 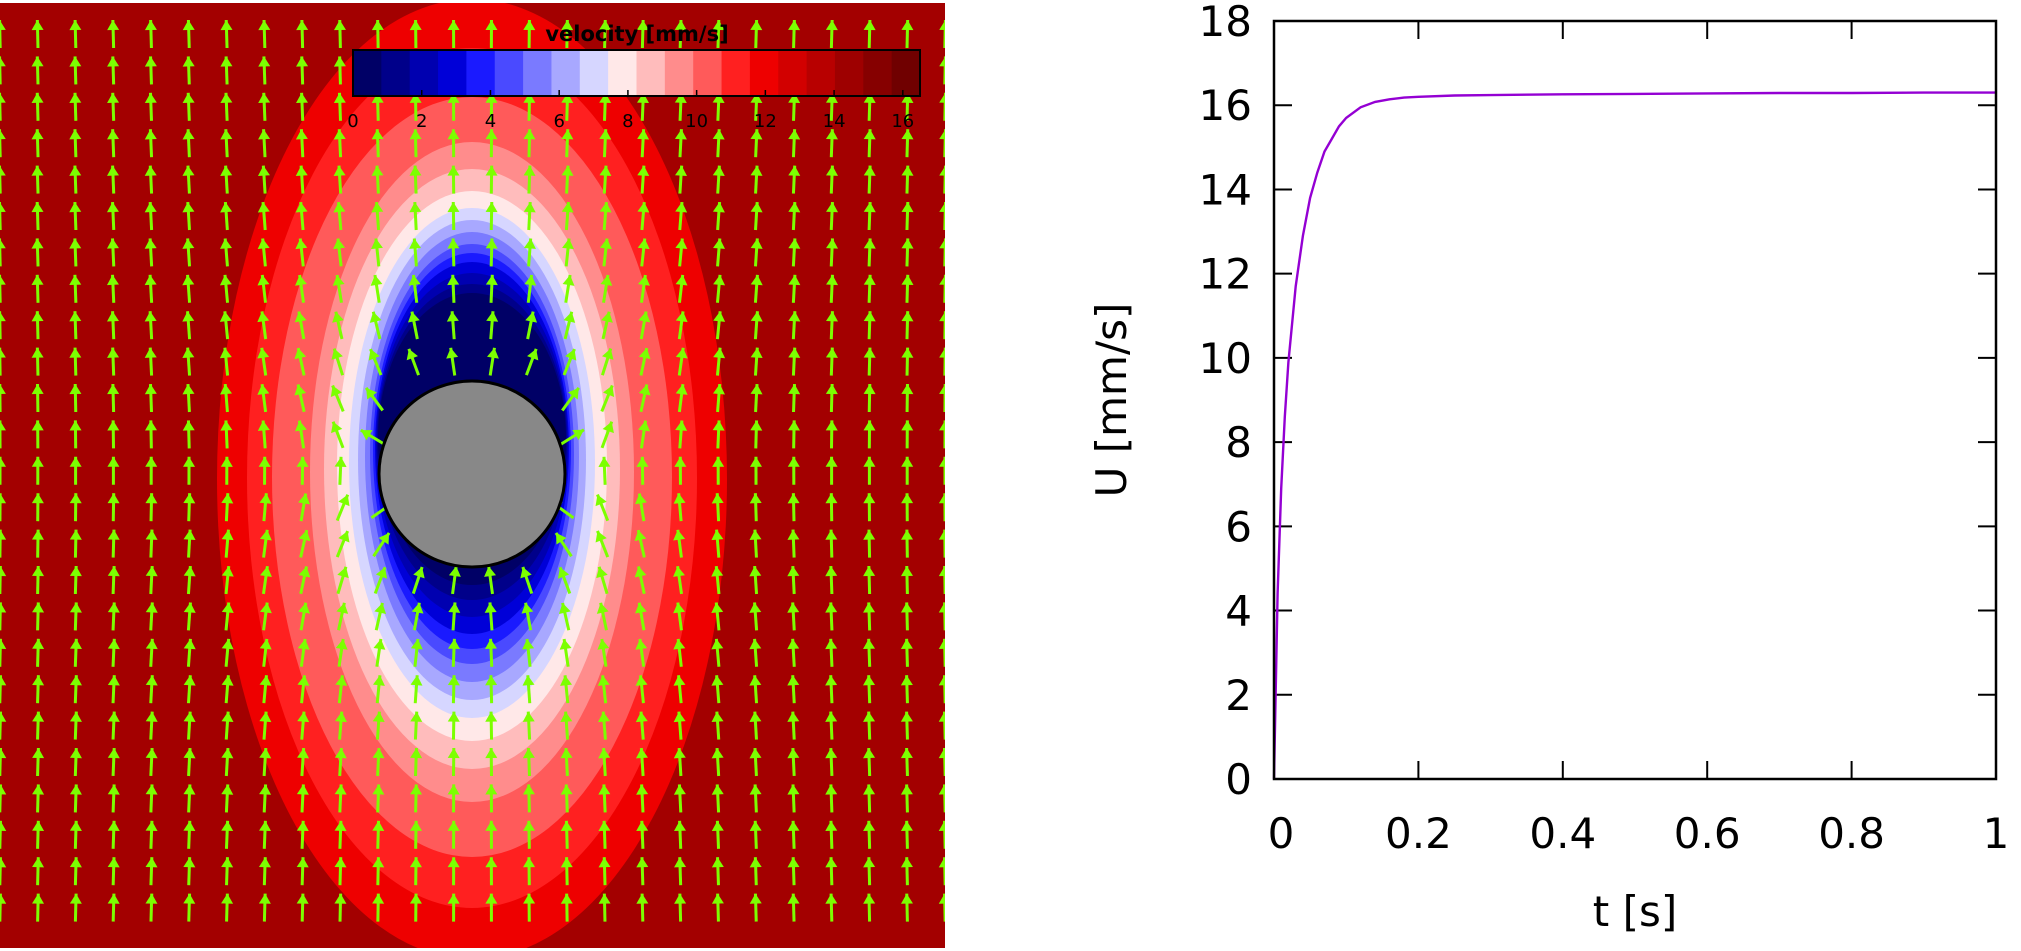 I want to click on colorbar-tick-label-7: 14, so click(x=834, y=121).